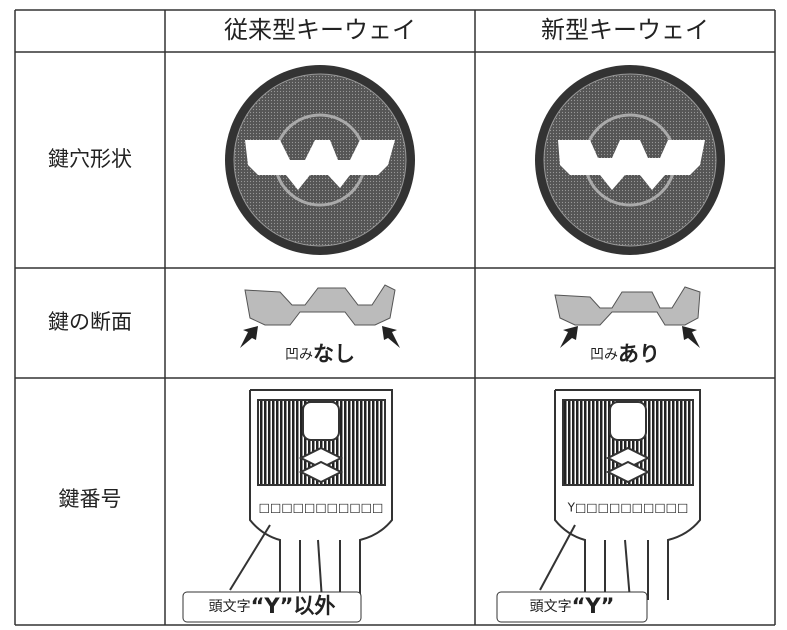 This screenshot has width=787, height=630. Describe the element at coordinates (620, 495) in the screenshot. I see `key-new` at that location.